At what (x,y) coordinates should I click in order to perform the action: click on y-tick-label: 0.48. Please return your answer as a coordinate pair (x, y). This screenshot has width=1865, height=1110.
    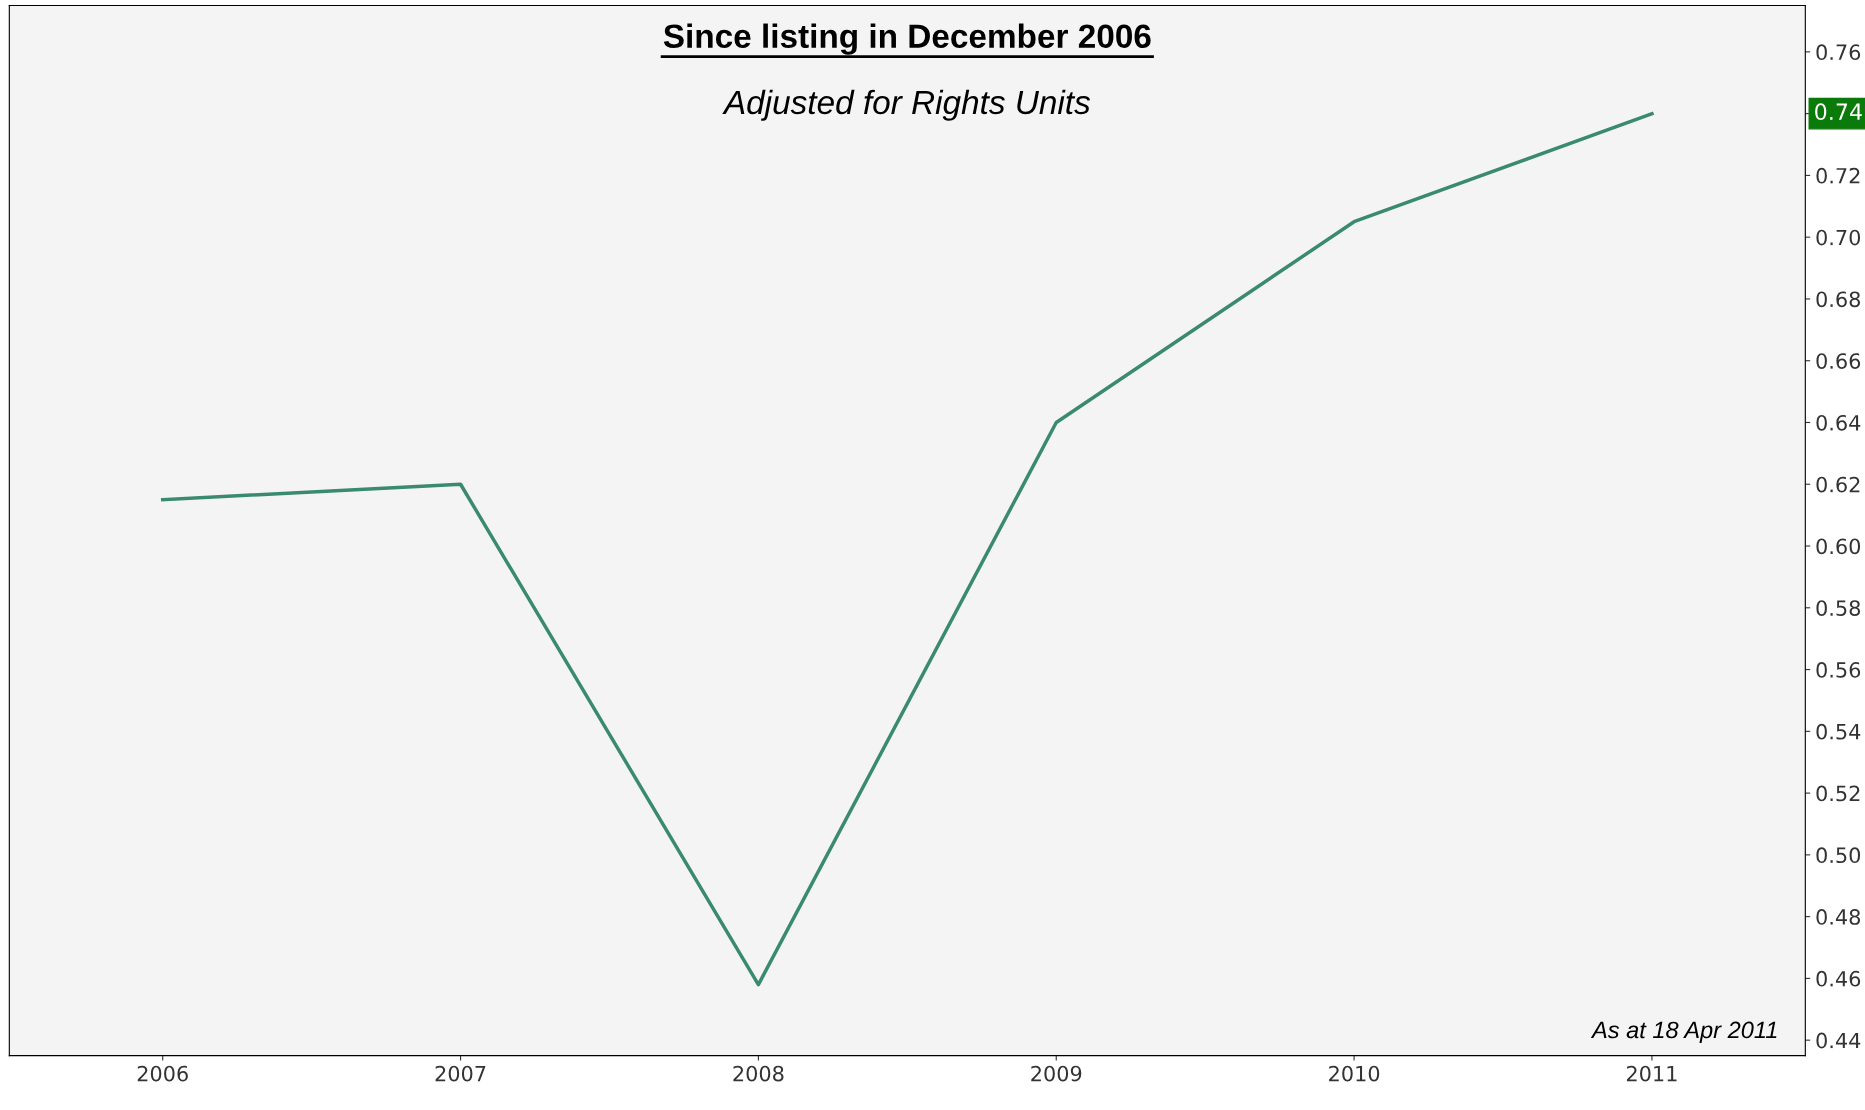
    Looking at the image, I should click on (1838, 917).